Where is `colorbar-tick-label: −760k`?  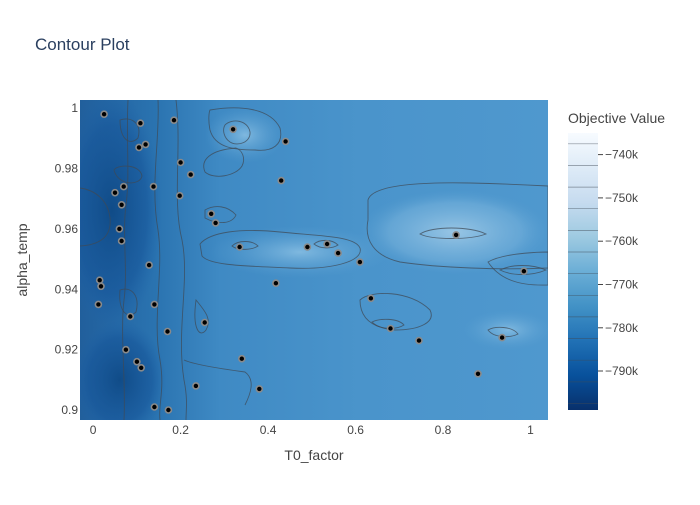 colorbar-tick-label: −760k is located at coordinates (622, 241).